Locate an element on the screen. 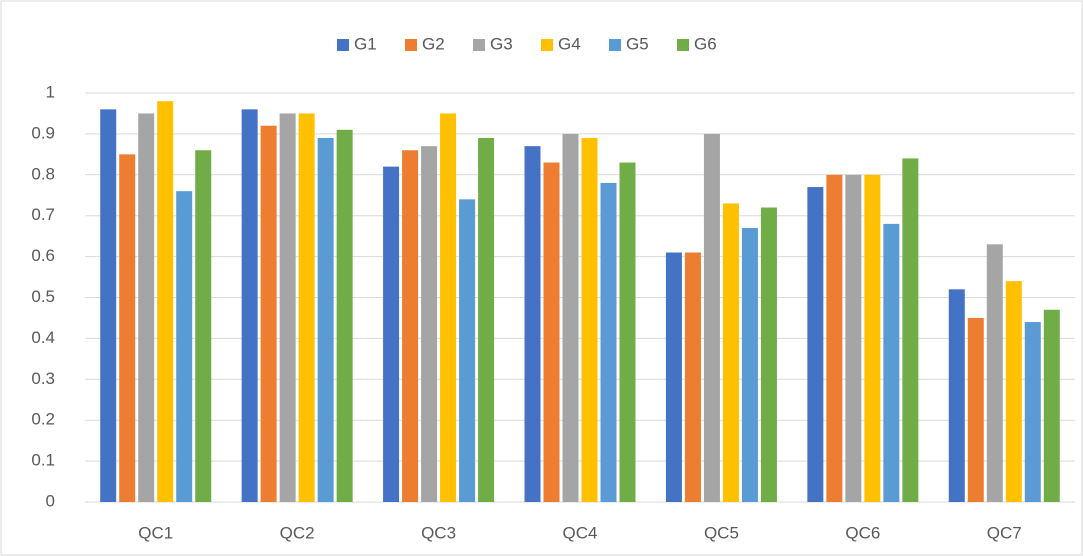 The image size is (1083, 556). y-tick-label: 0.7 is located at coordinates (43, 214).